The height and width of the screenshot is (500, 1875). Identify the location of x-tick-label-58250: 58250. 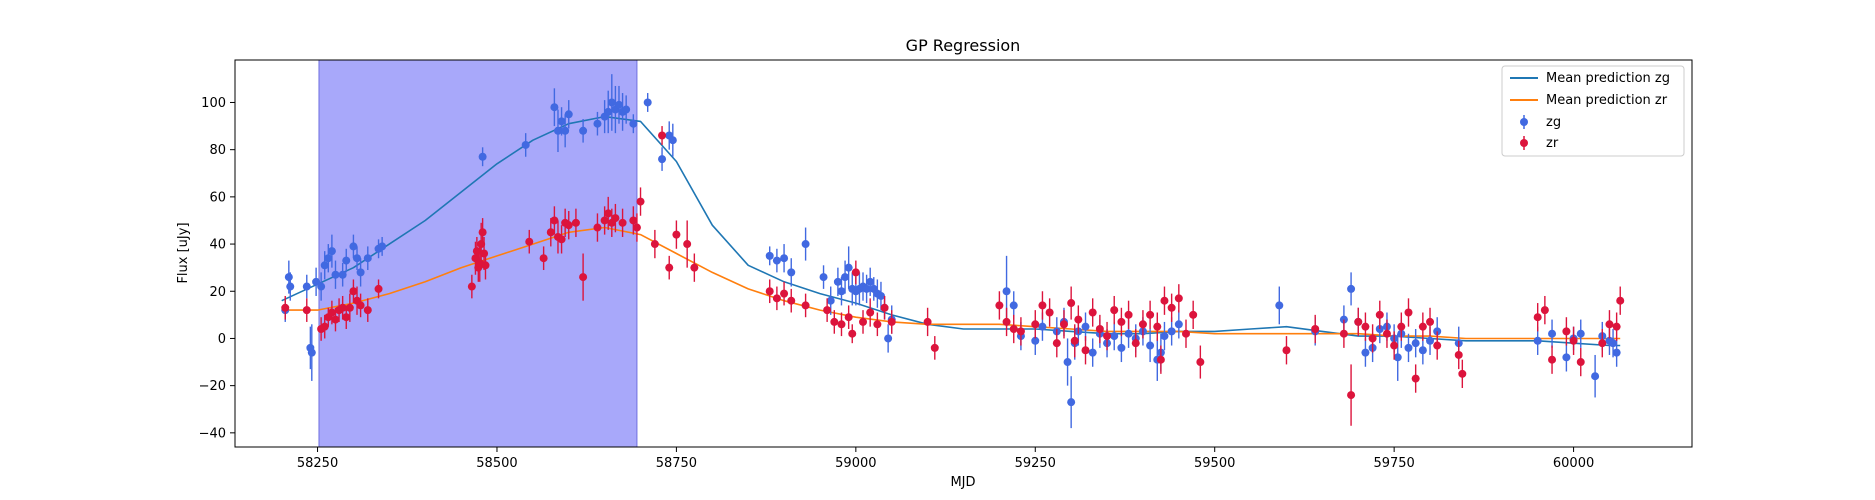
(317, 463).